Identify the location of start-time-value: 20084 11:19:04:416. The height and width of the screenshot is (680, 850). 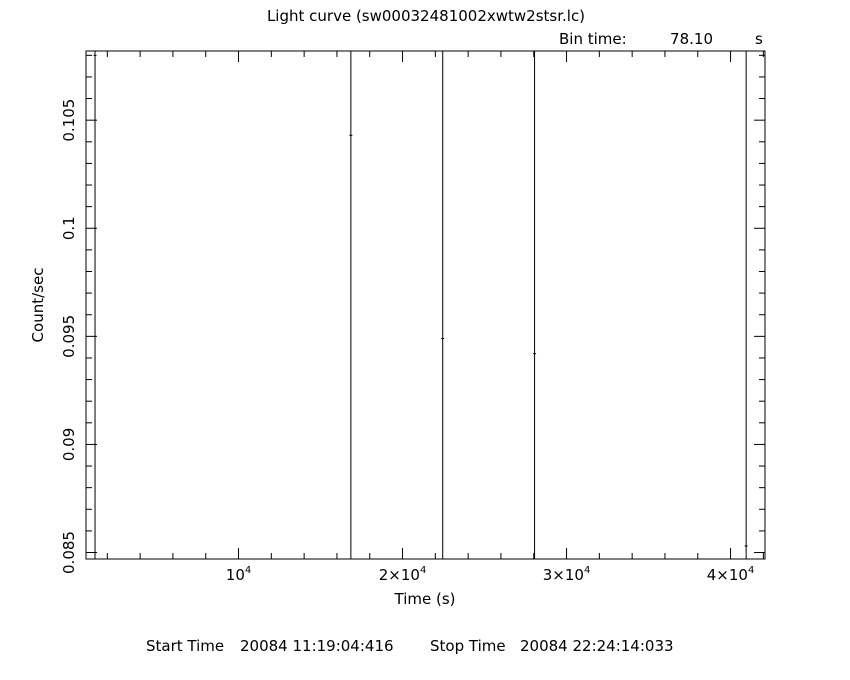
(317, 646).